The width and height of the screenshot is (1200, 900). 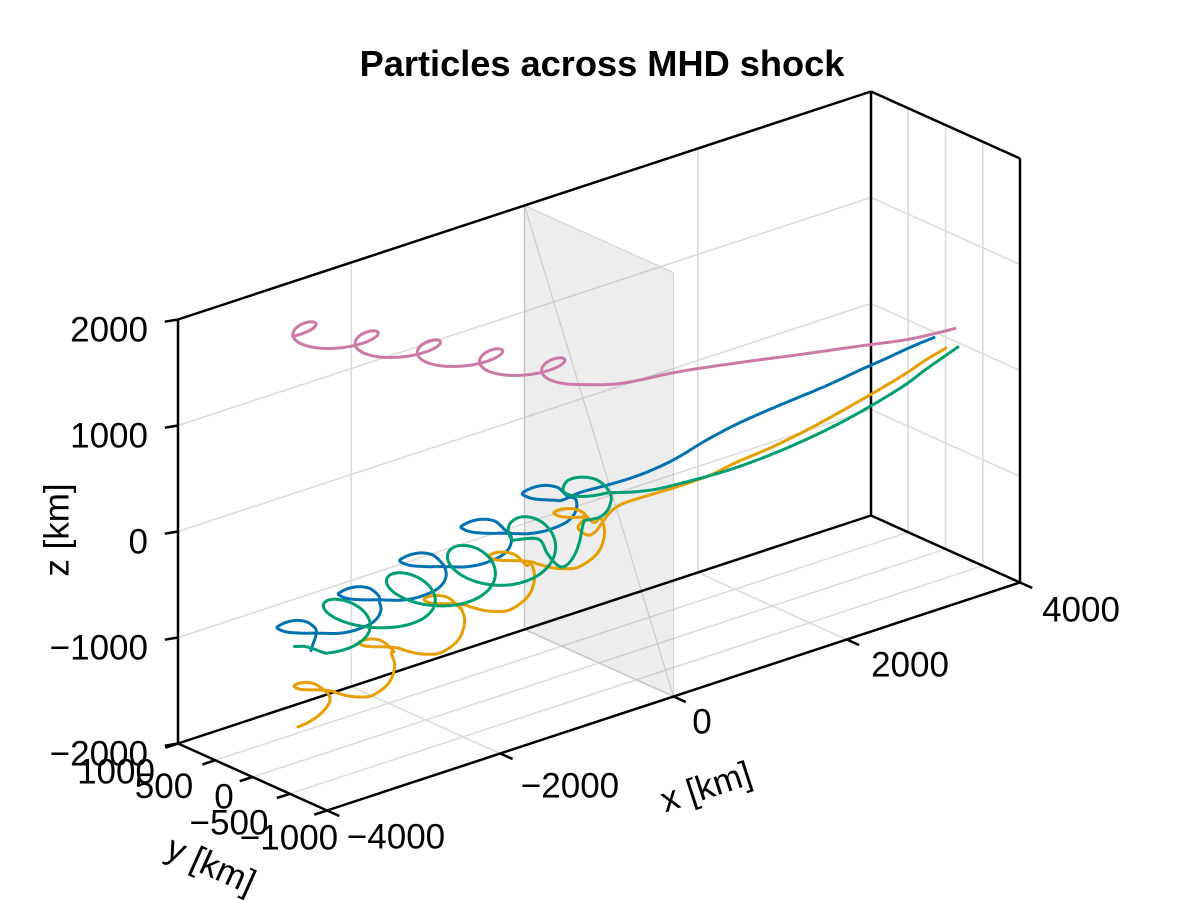 I want to click on svg-text: −500, so click(x=229, y=823).